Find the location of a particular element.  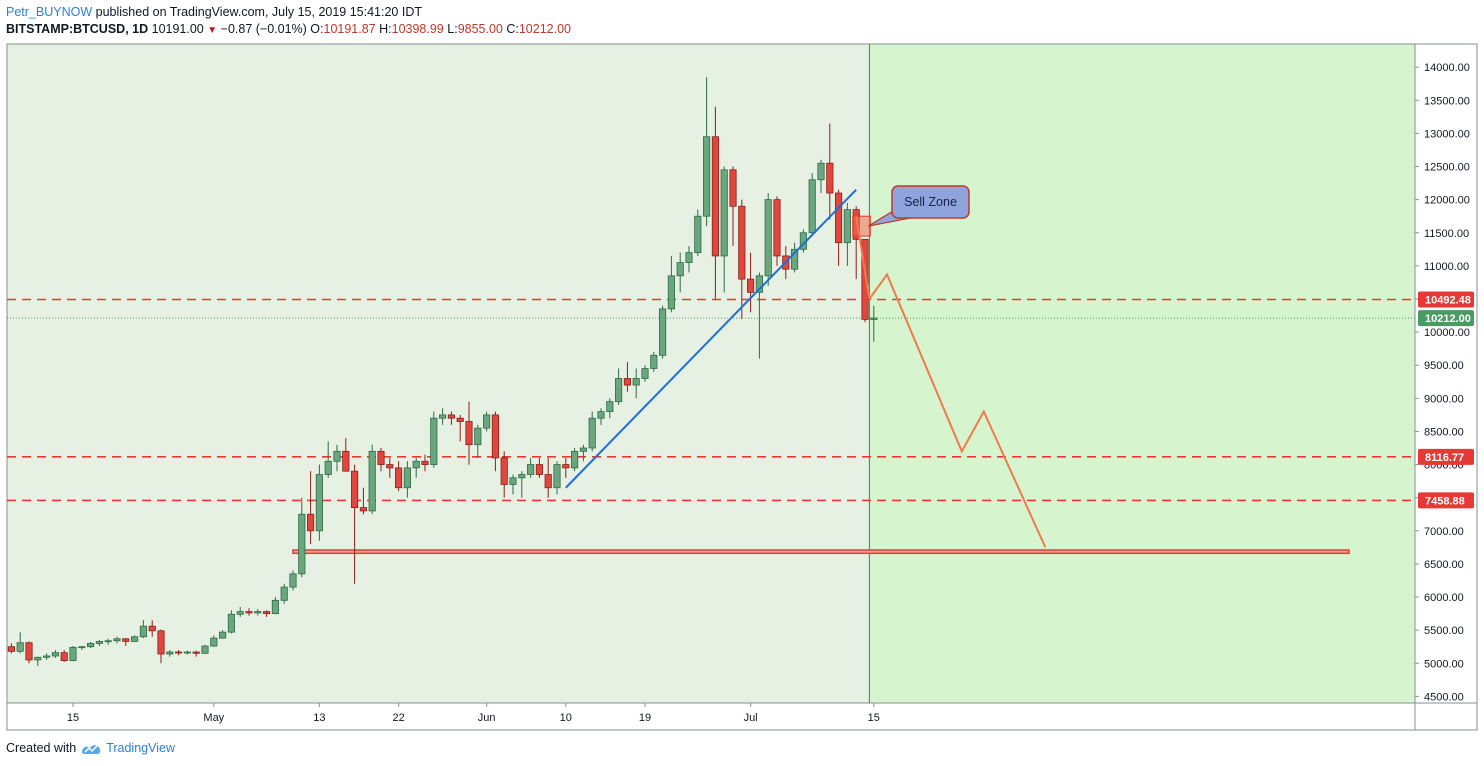

sell-zone-callout is located at coordinates (930, 202).